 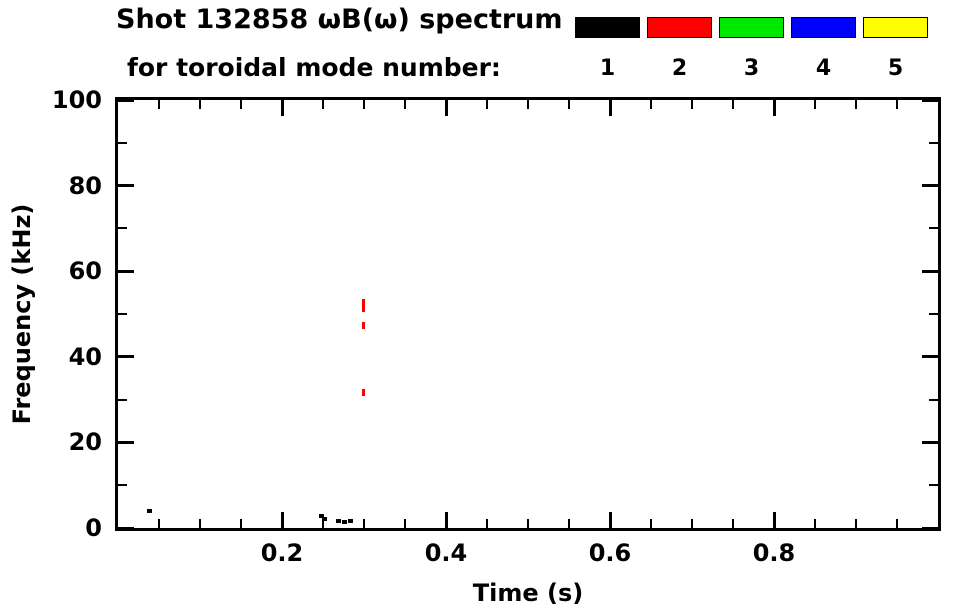 I want to click on y-axis-title: Frequency (kHz), so click(x=22, y=314).